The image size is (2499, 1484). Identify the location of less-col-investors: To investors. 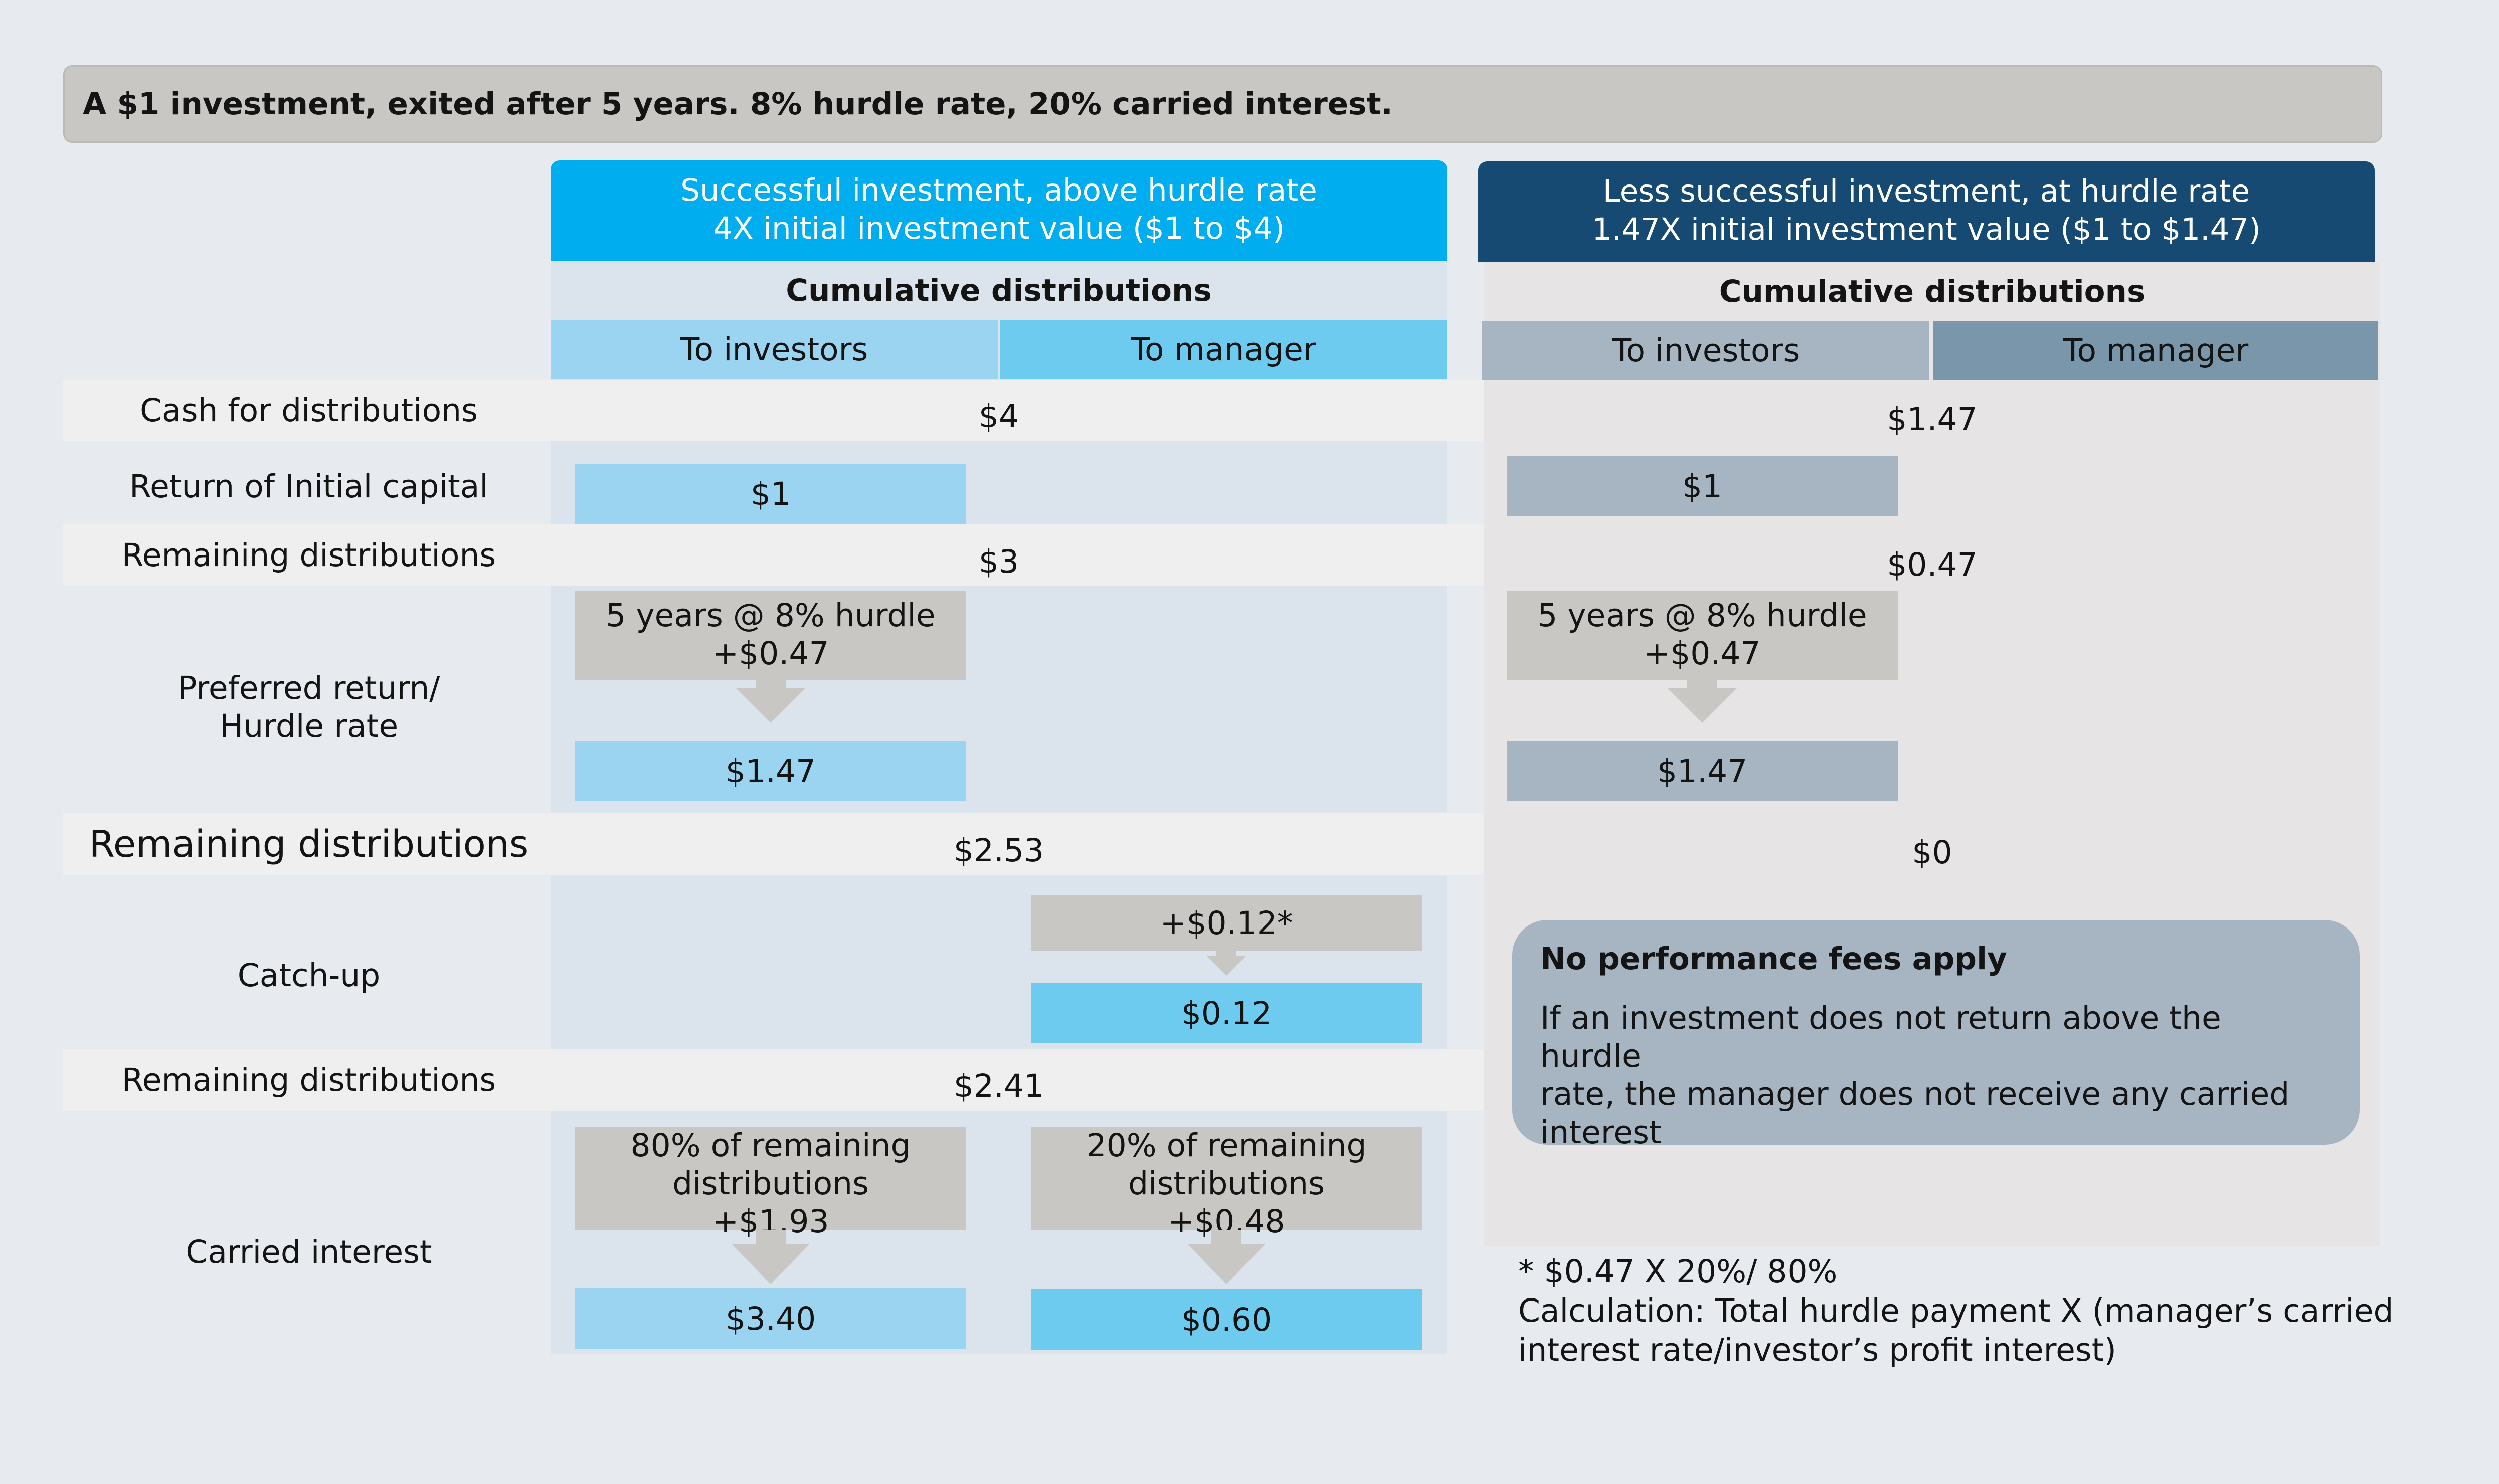
(1706, 350).